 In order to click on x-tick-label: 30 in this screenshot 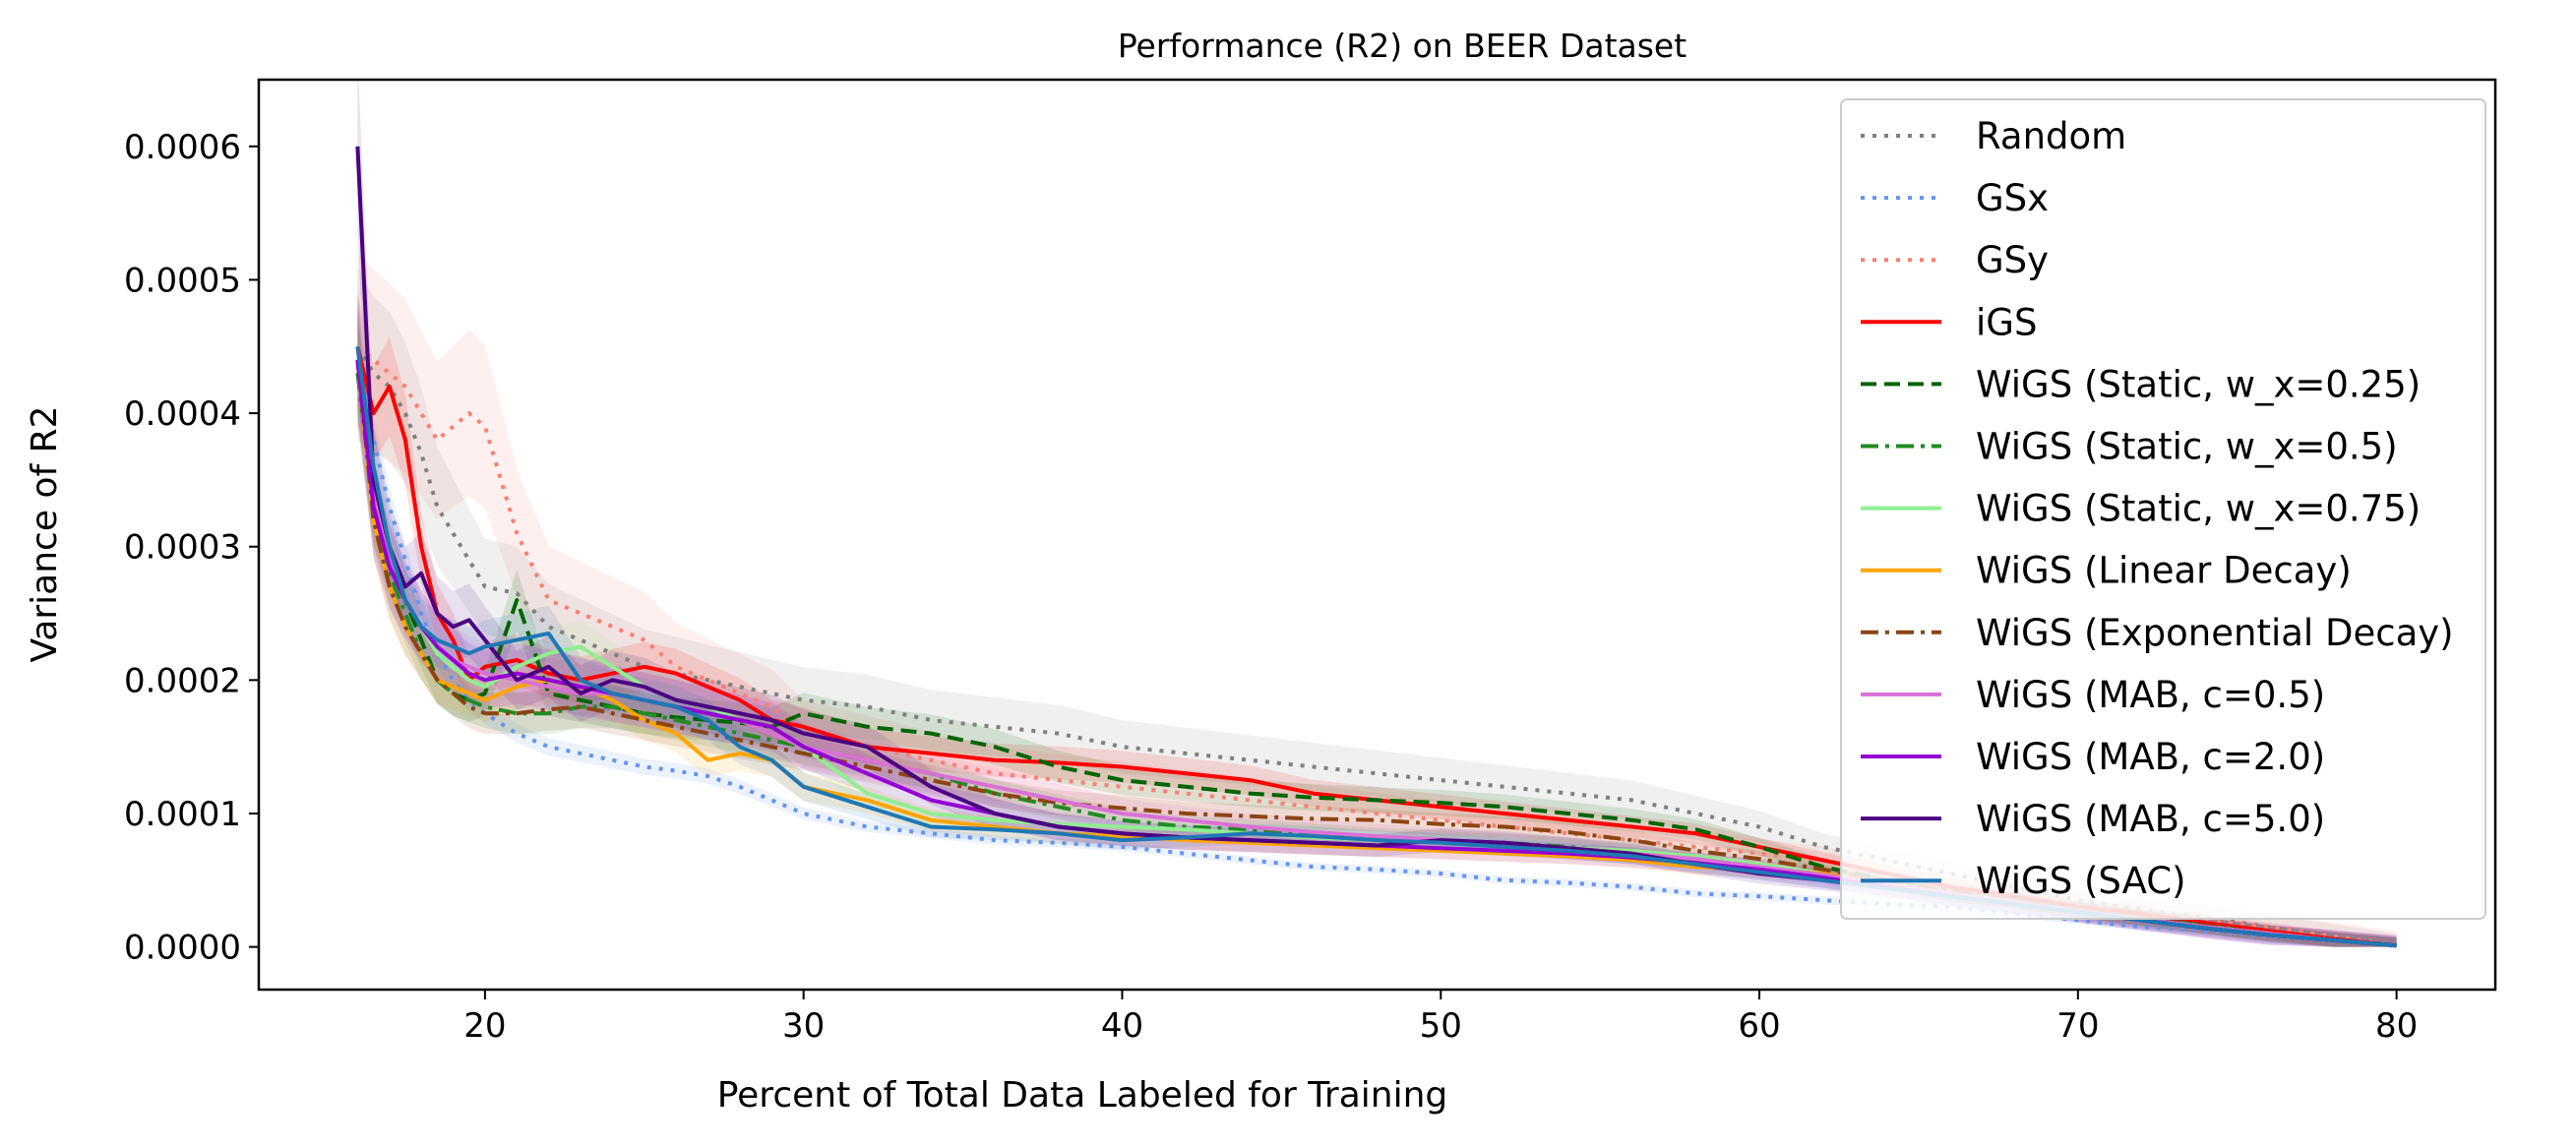, I will do `click(803, 1026)`.